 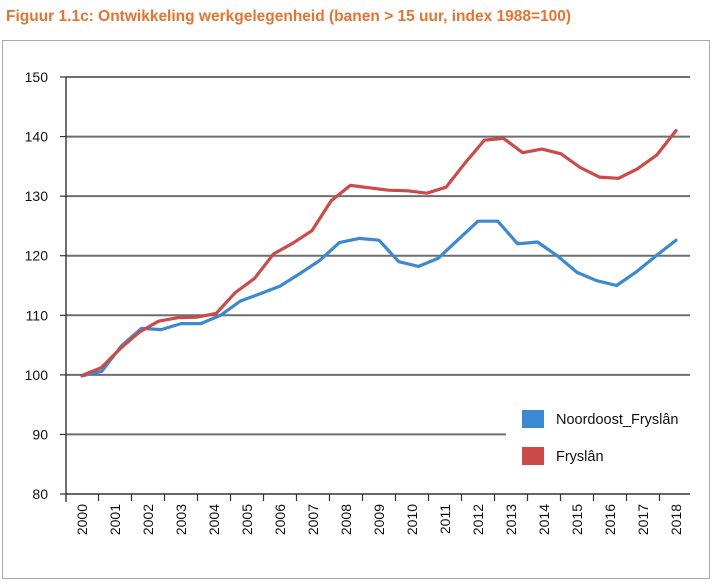 I want to click on legend-label-0: Noordoost_Fryslân, so click(x=617, y=420).